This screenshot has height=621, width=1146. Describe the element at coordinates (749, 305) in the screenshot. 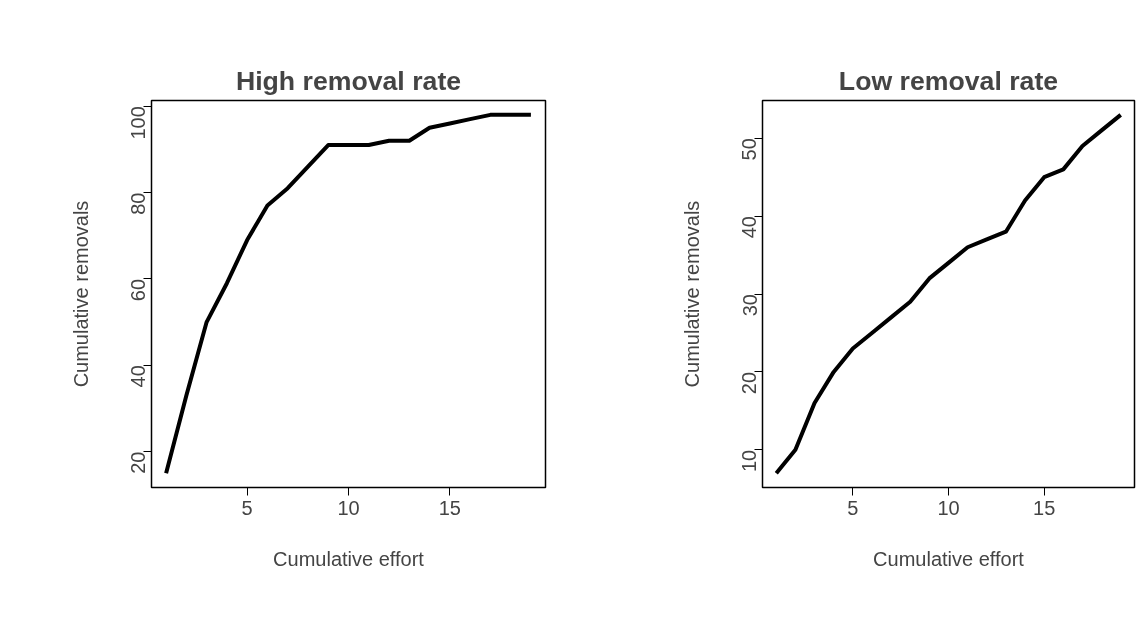

I see `y-tick-label: 30` at that location.